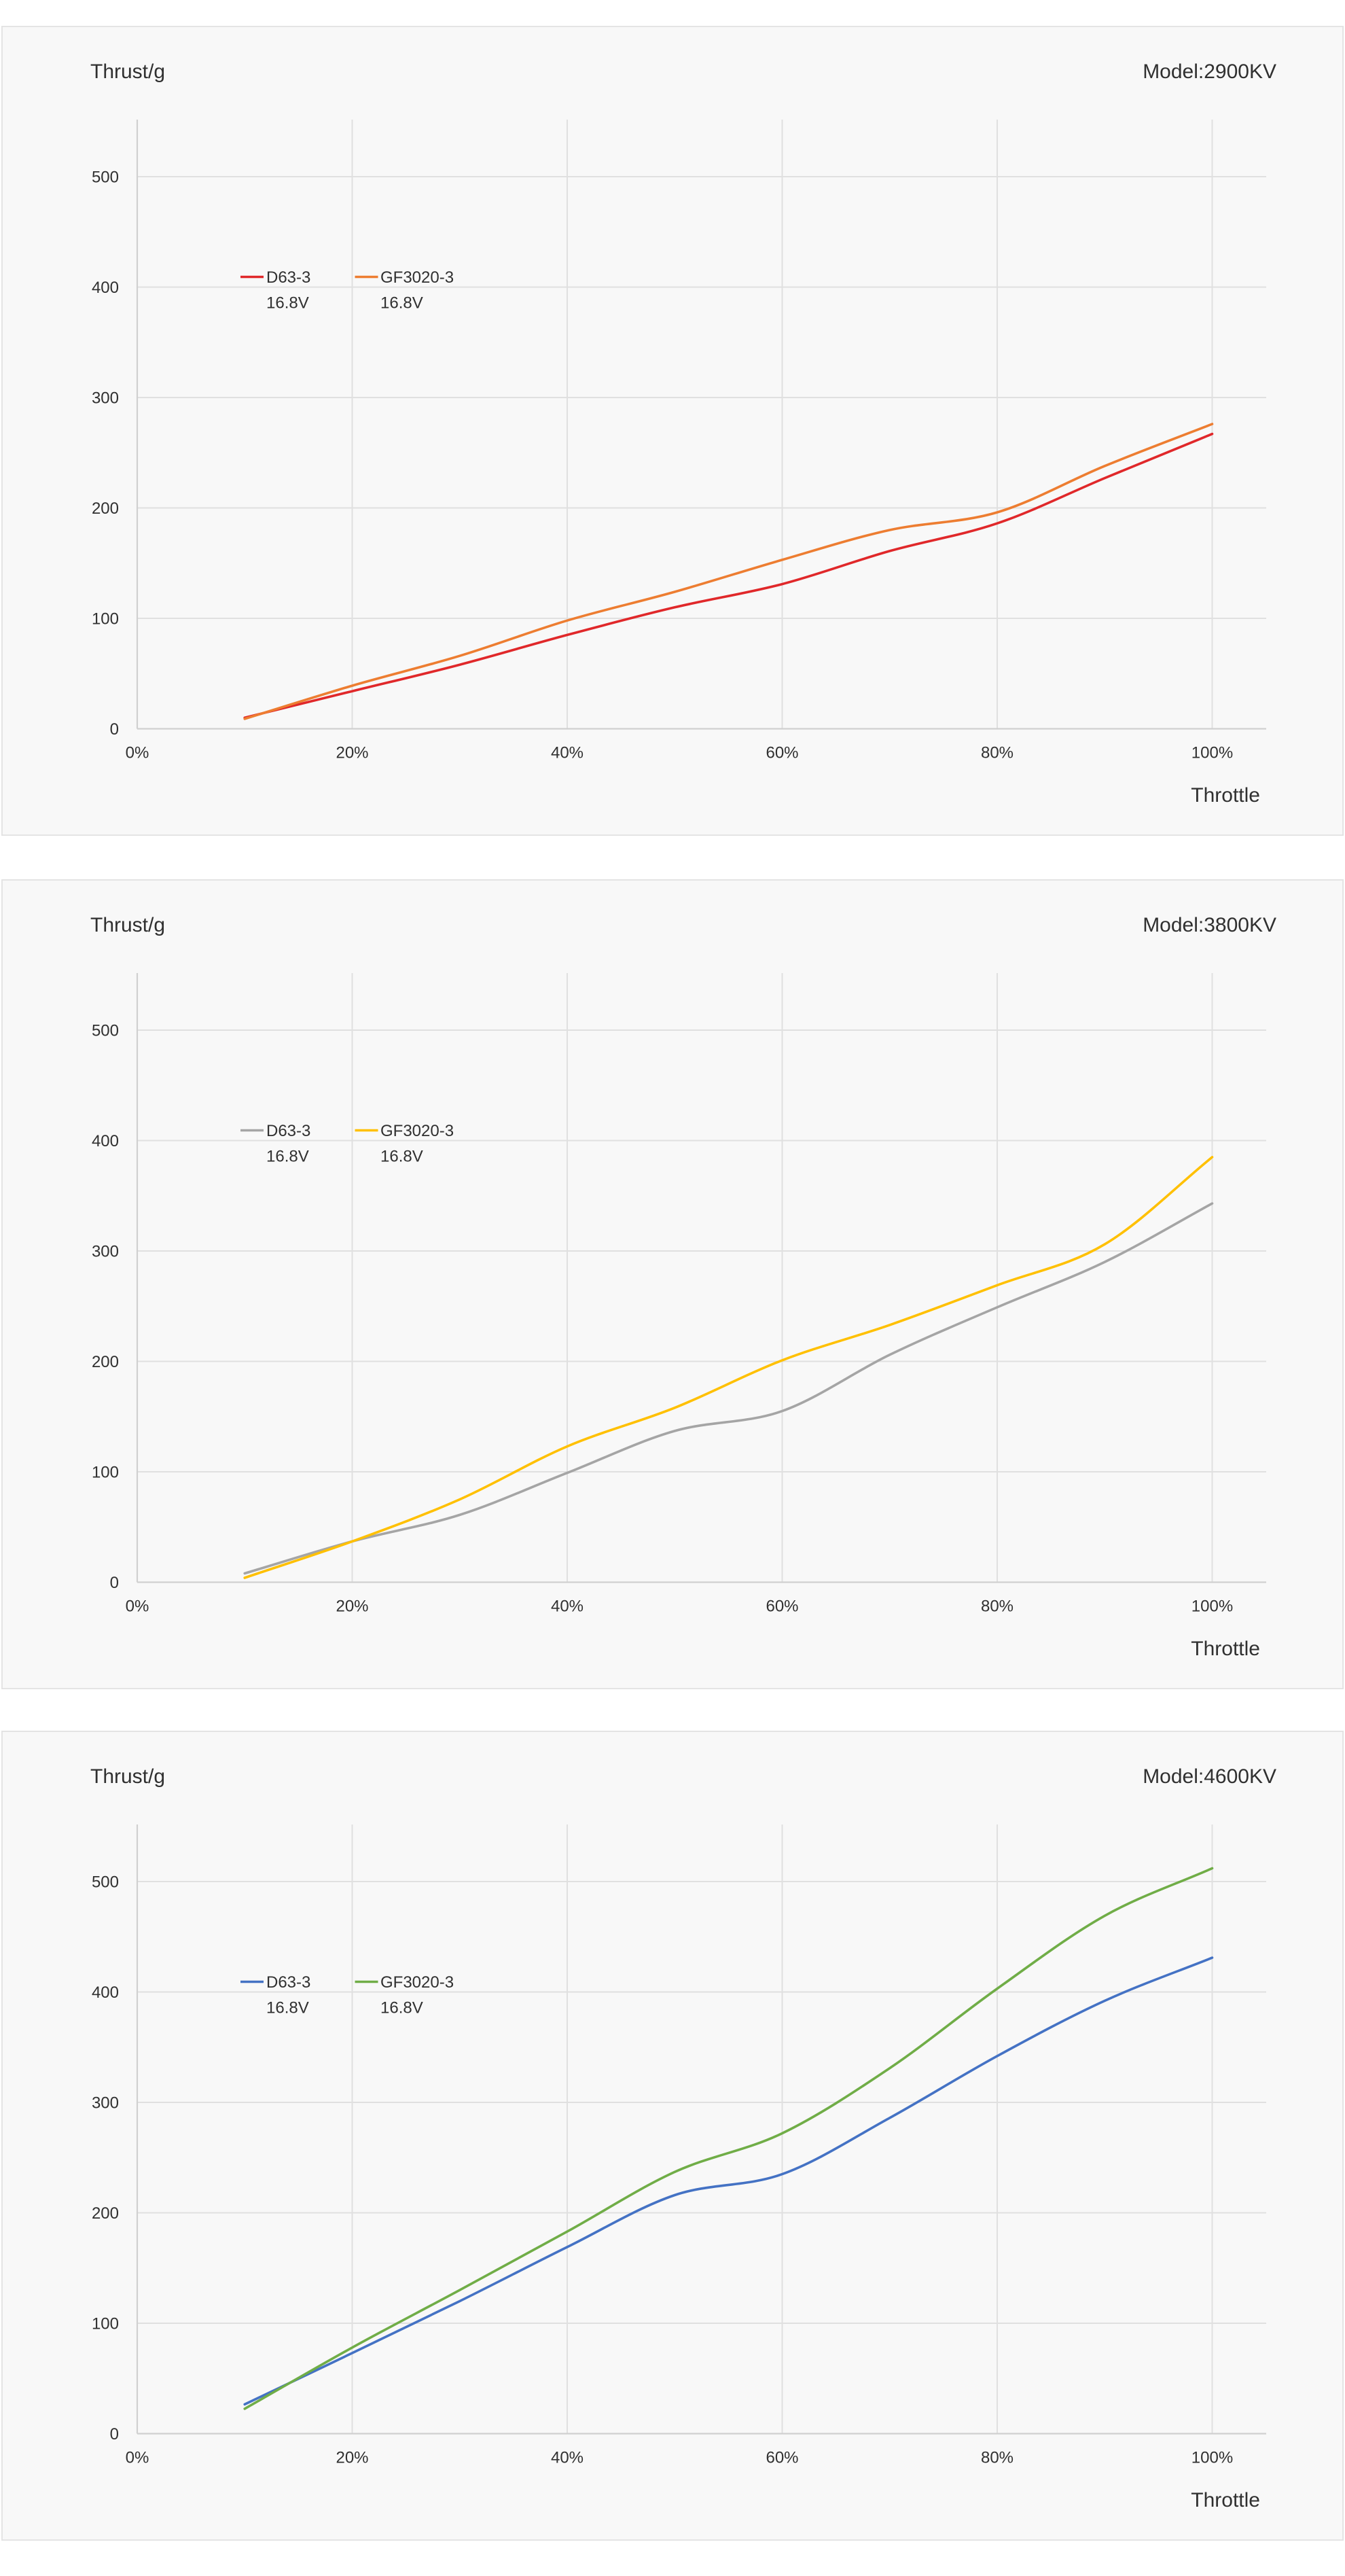 The width and height of the screenshot is (1345, 2576). Describe the element at coordinates (1209, 1776) in the screenshot. I see `svg-text: Model:4600KV` at that location.